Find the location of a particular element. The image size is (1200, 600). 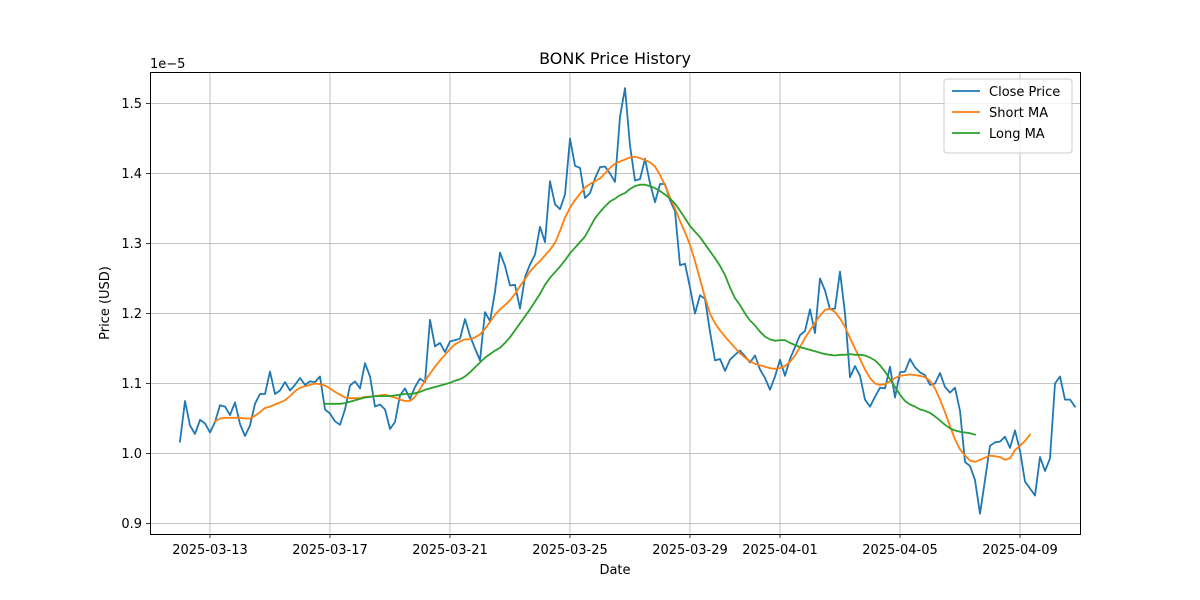

x-tick-label: 2025-04-01 is located at coordinates (780, 550).